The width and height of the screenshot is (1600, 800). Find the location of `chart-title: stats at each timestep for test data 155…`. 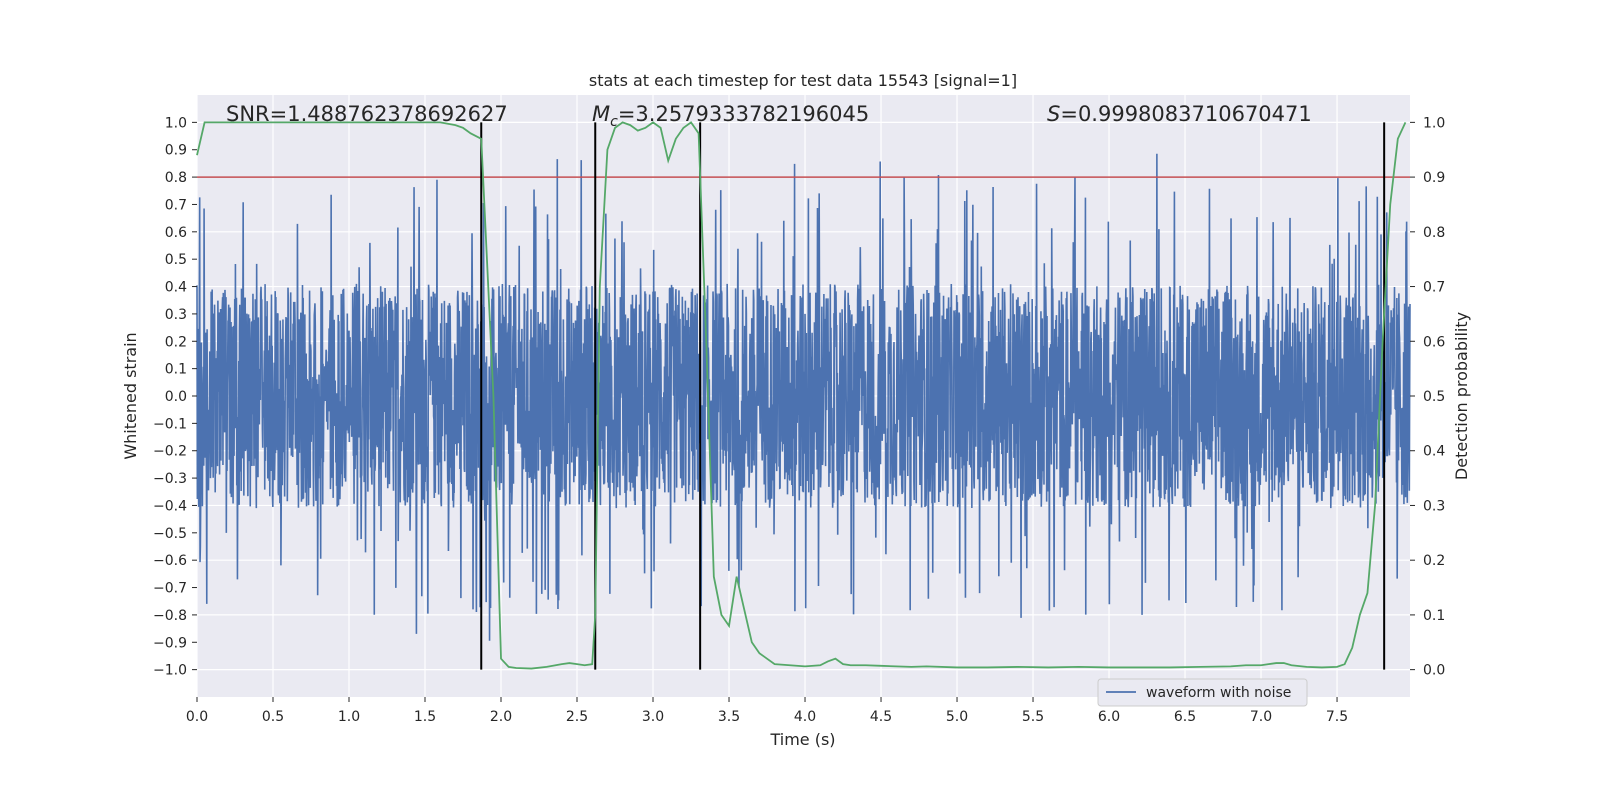

chart-title: stats at each timestep for test data 155… is located at coordinates (803, 80).